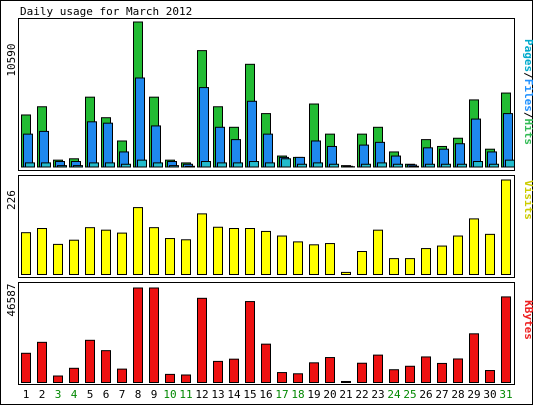  I want to click on x-tick-label: 4, so click(74, 394).